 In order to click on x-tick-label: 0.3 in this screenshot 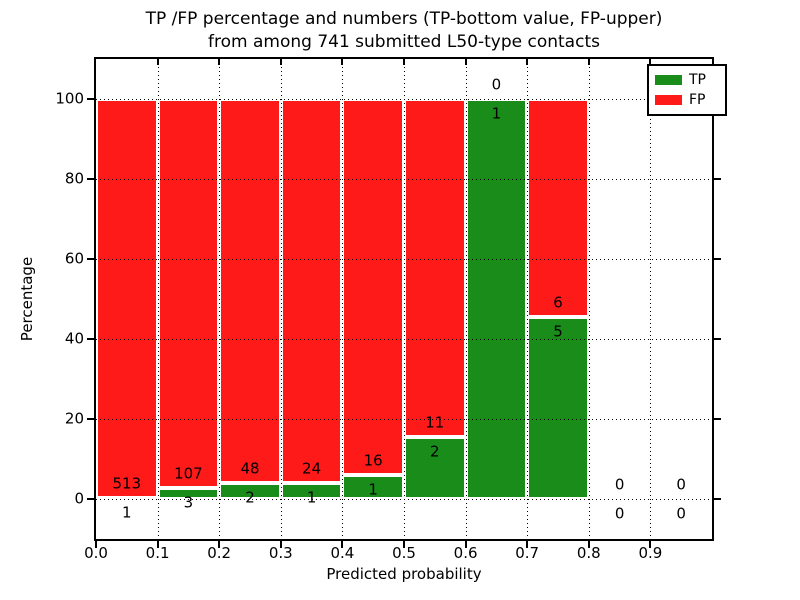, I will do `click(280, 553)`.